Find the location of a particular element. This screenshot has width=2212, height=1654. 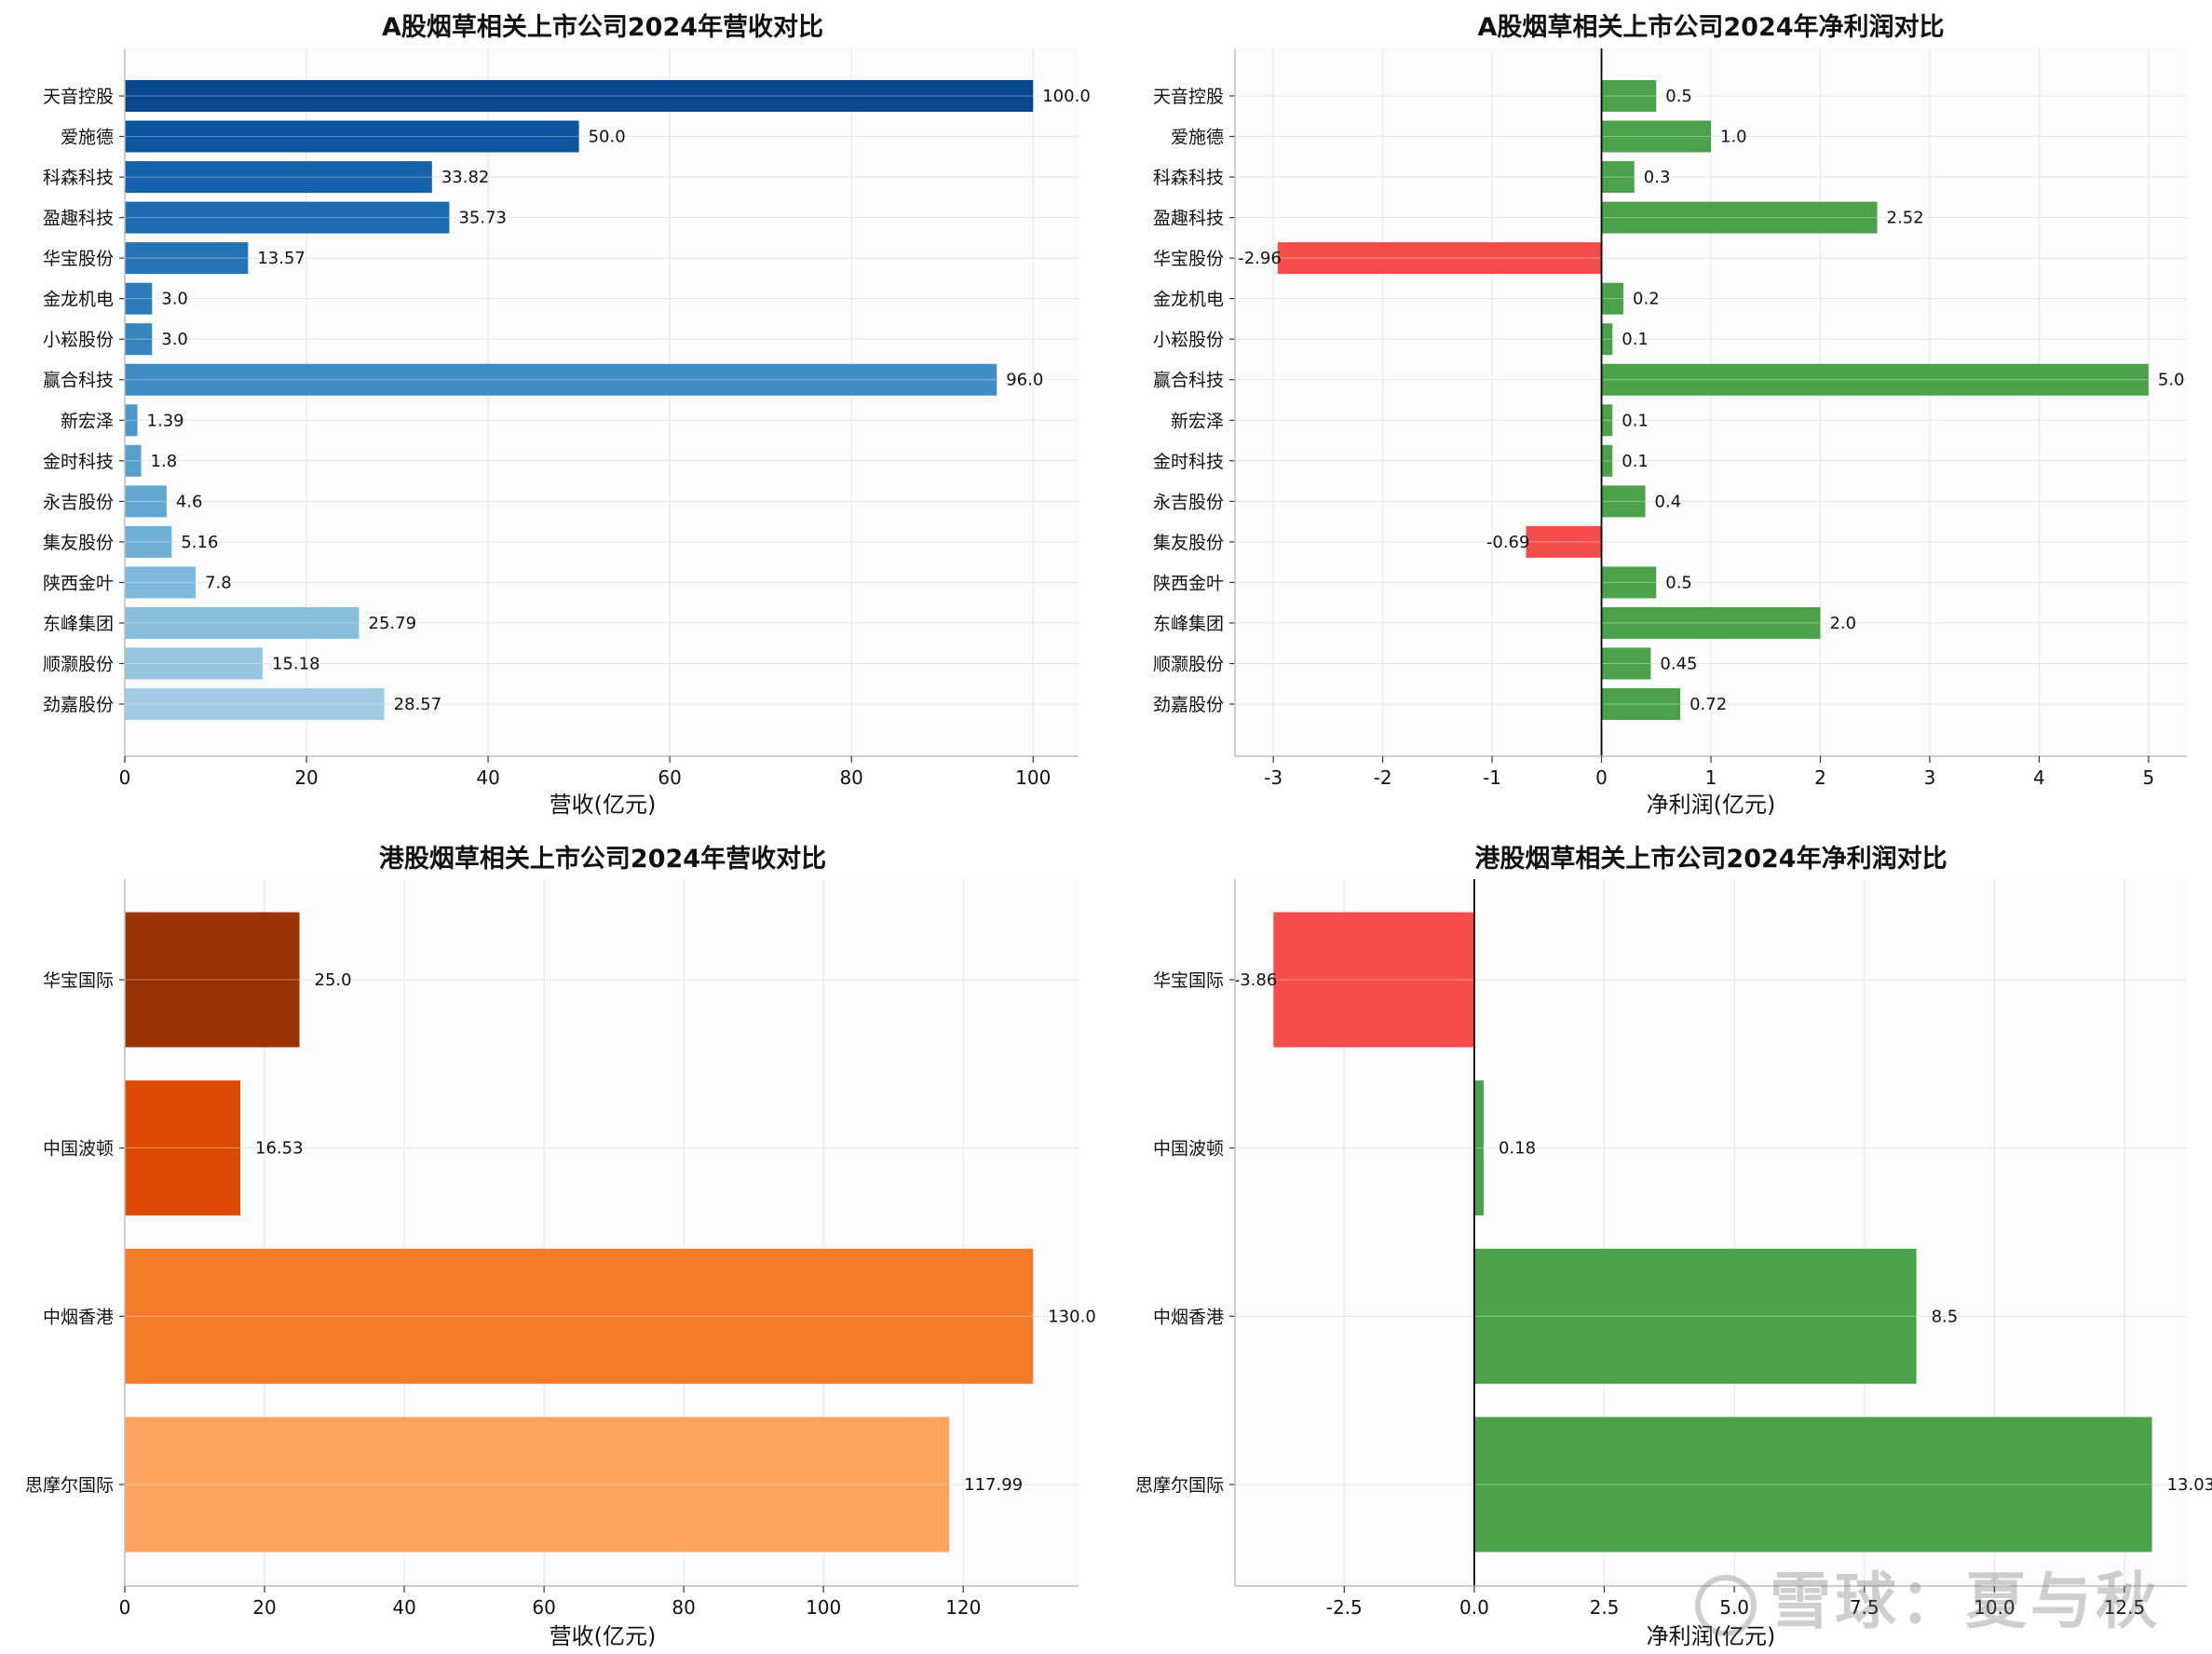

x-tick-label: 5 is located at coordinates (2149, 777).